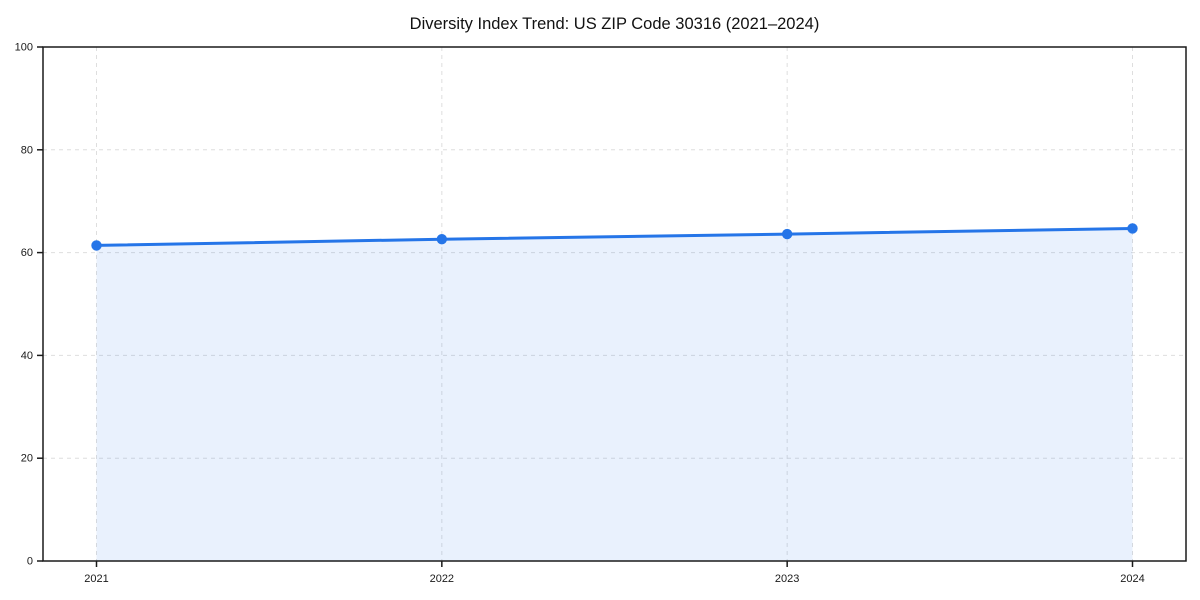  What do you see at coordinates (96, 579) in the screenshot?
I see `x-tick-label: 2021` at bounding box center [96, 579].